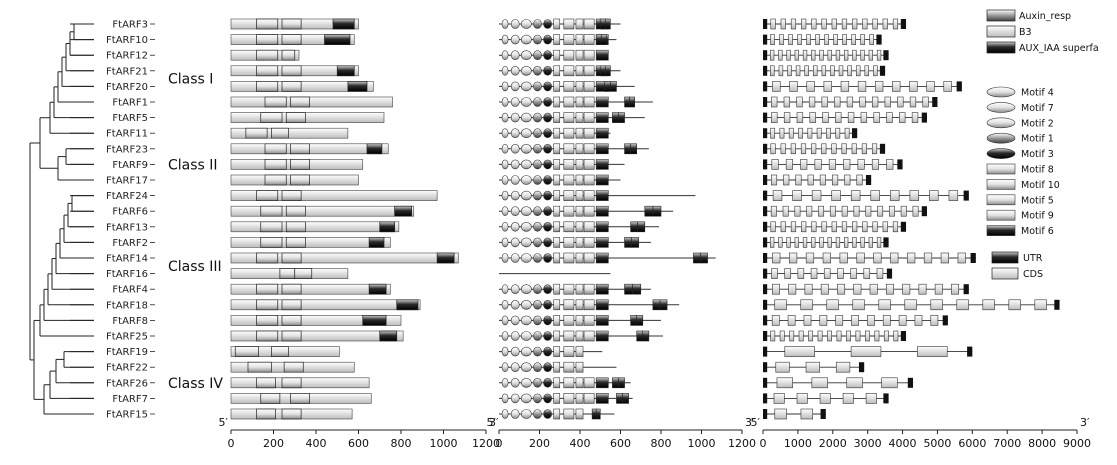  What do you see at coordinates (1085, 422) in the screenshot?
I see `exon-3prime: 3′` at bounding box center [1085, 422].